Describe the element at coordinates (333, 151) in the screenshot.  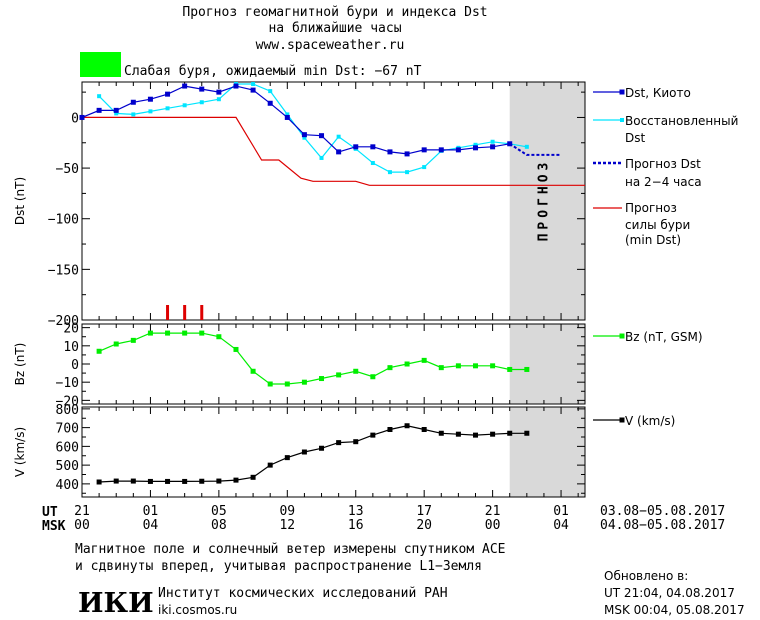
I see `storm-forecast-line` at that location.